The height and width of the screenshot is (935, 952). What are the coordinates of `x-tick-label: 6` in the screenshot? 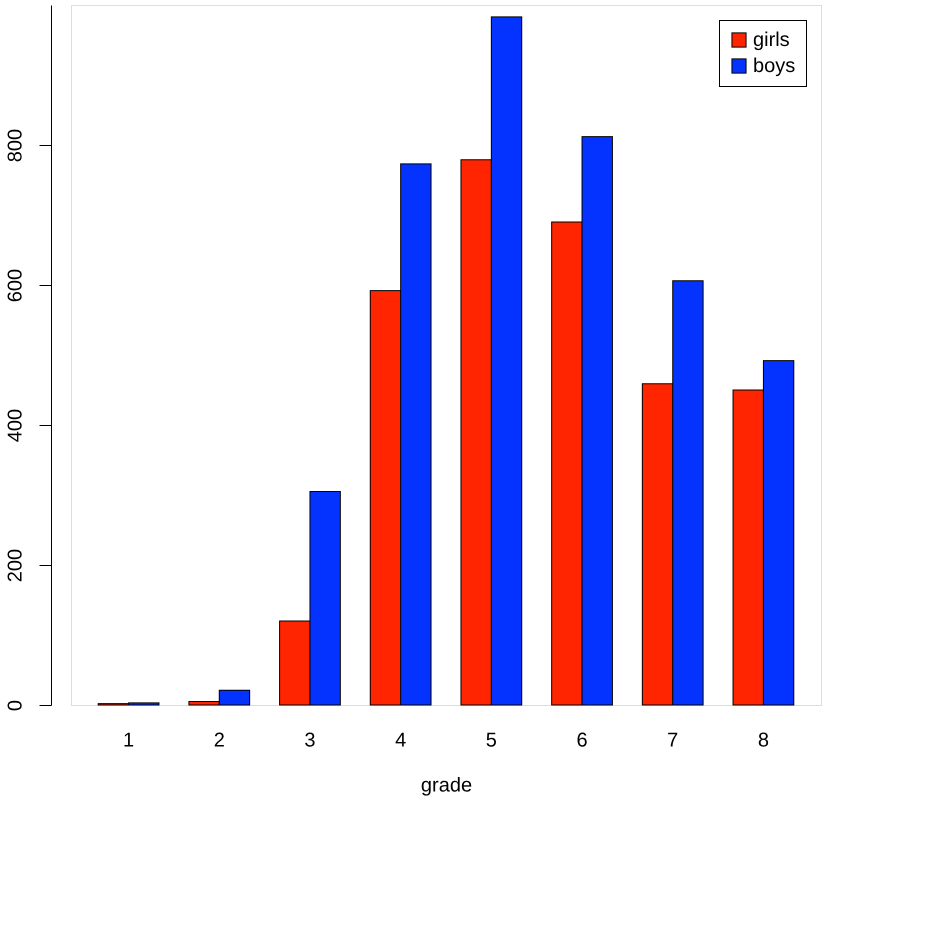 It's located at (582, 741).